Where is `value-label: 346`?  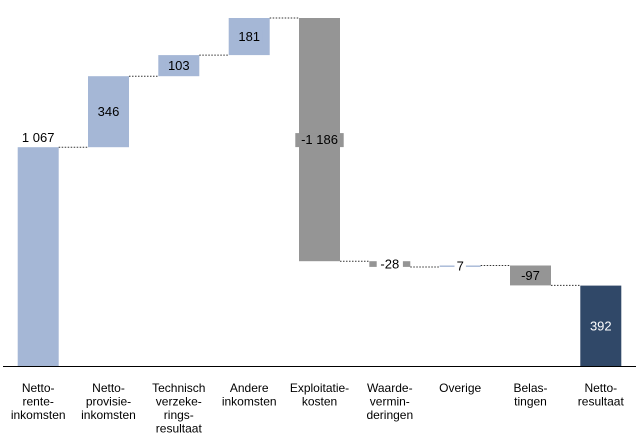
value-label: 346 is located at coordinates (109, 111).